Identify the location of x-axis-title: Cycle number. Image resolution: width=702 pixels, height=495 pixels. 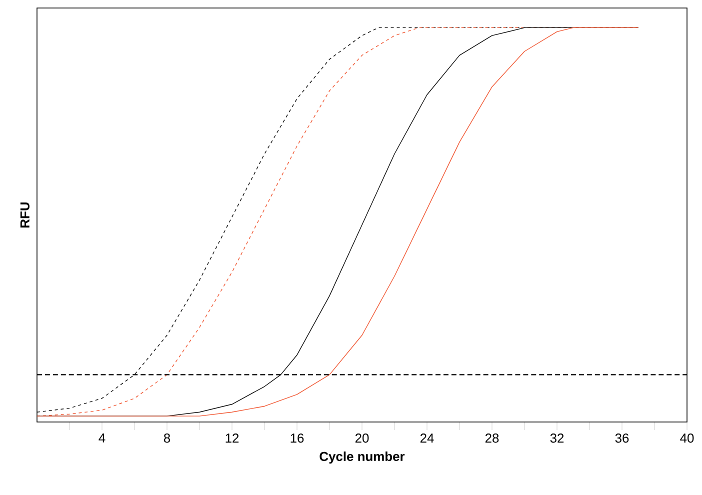
(362, 458).